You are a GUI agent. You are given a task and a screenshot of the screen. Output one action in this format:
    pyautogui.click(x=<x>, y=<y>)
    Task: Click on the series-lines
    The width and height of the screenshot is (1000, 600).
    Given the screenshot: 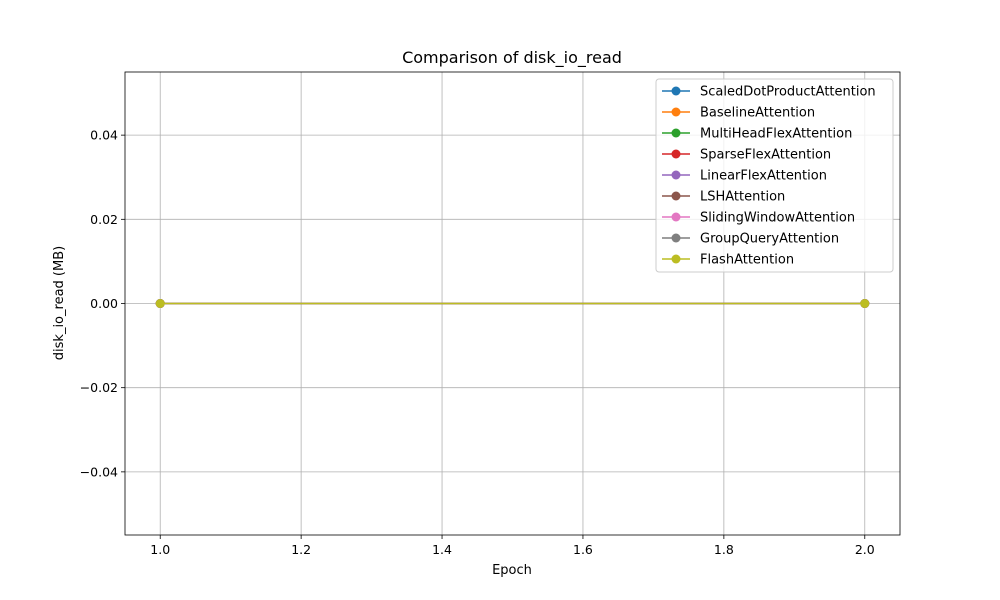 What is the action you would take?
    pyautogui.click(x=512, y=303)
    